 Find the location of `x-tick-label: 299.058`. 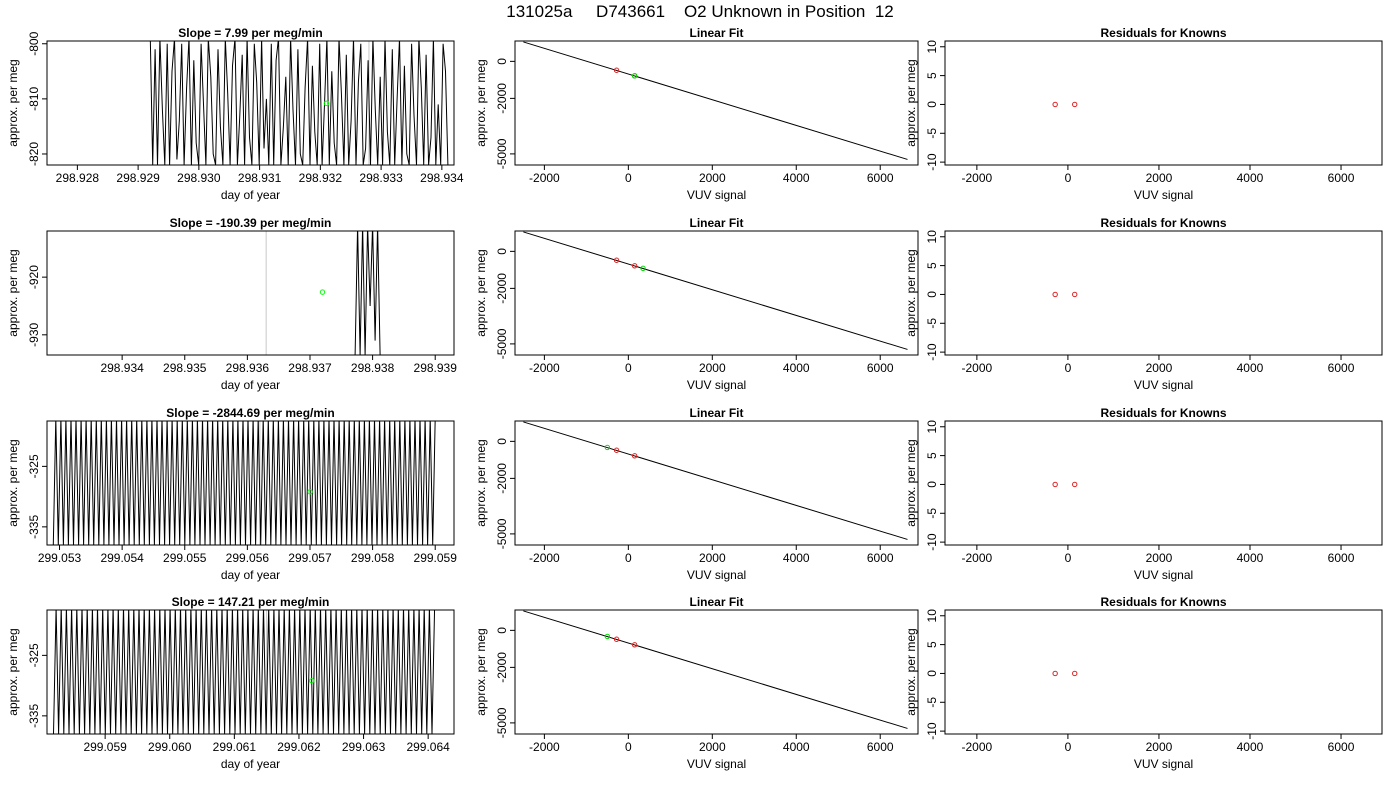

x-tick-label: 299.058 is located at coordinates (373, 558).